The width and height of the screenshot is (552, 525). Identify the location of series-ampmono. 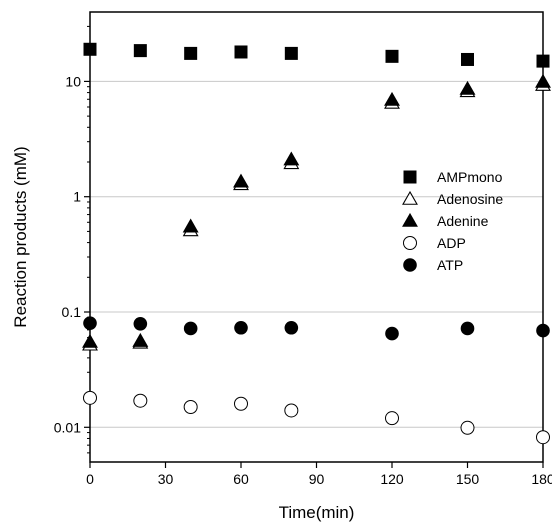
(316, 55).